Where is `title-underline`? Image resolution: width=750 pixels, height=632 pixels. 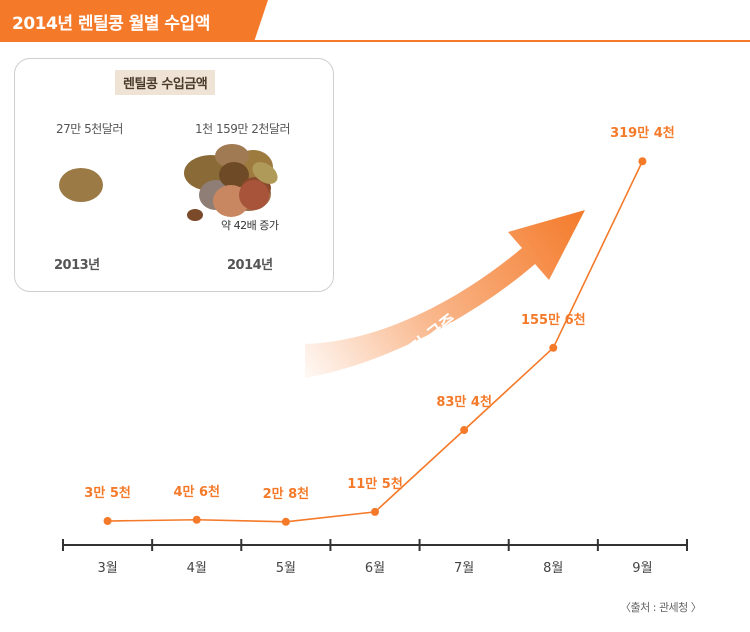 title-underline is located at coordinates (375, 41).